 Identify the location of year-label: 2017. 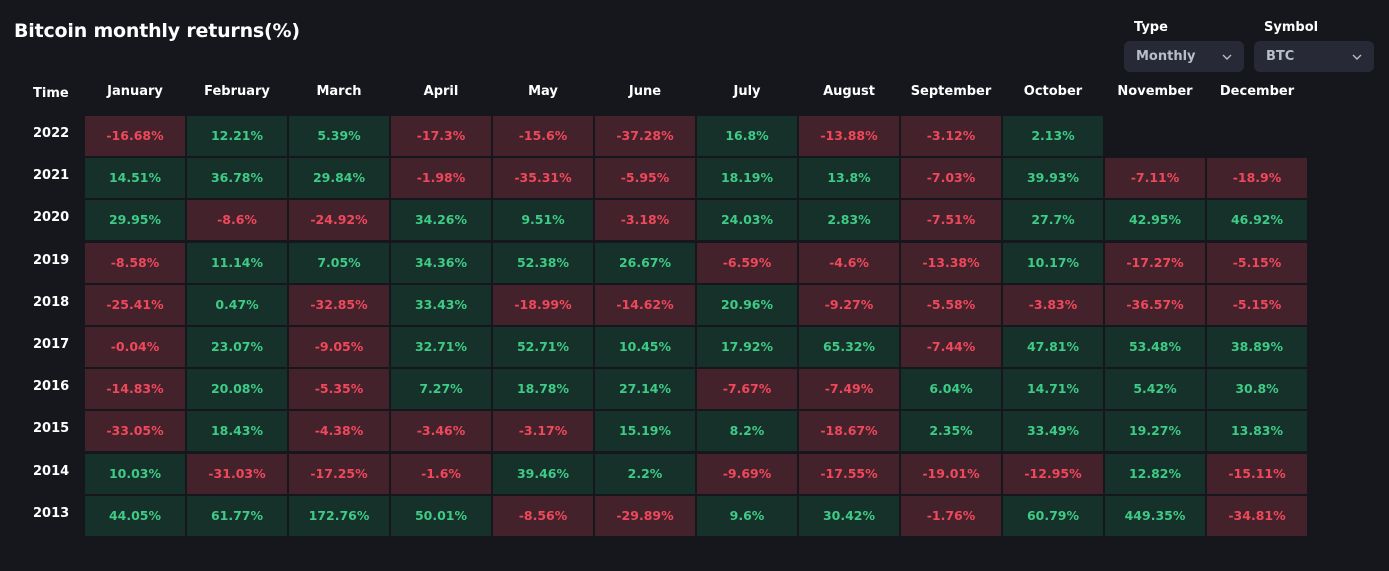
(51, 344).